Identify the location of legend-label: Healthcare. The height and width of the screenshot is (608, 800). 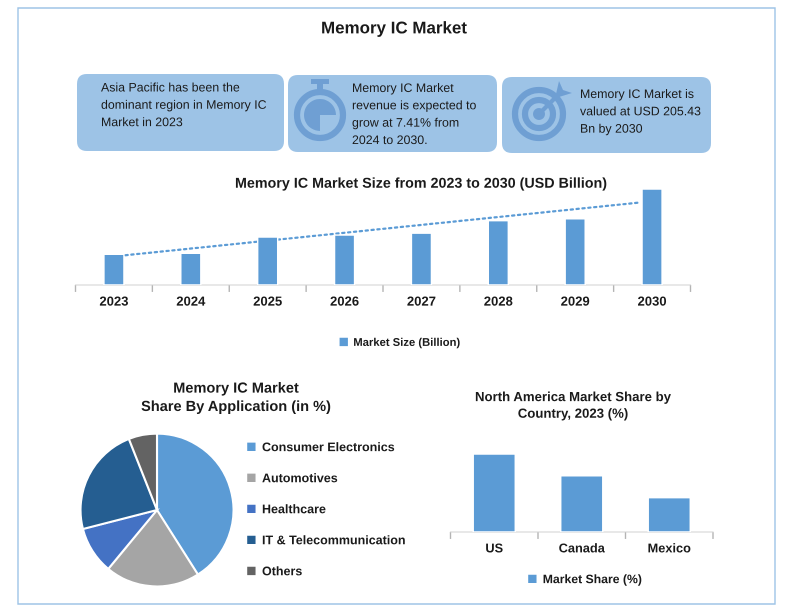
(294, 509).